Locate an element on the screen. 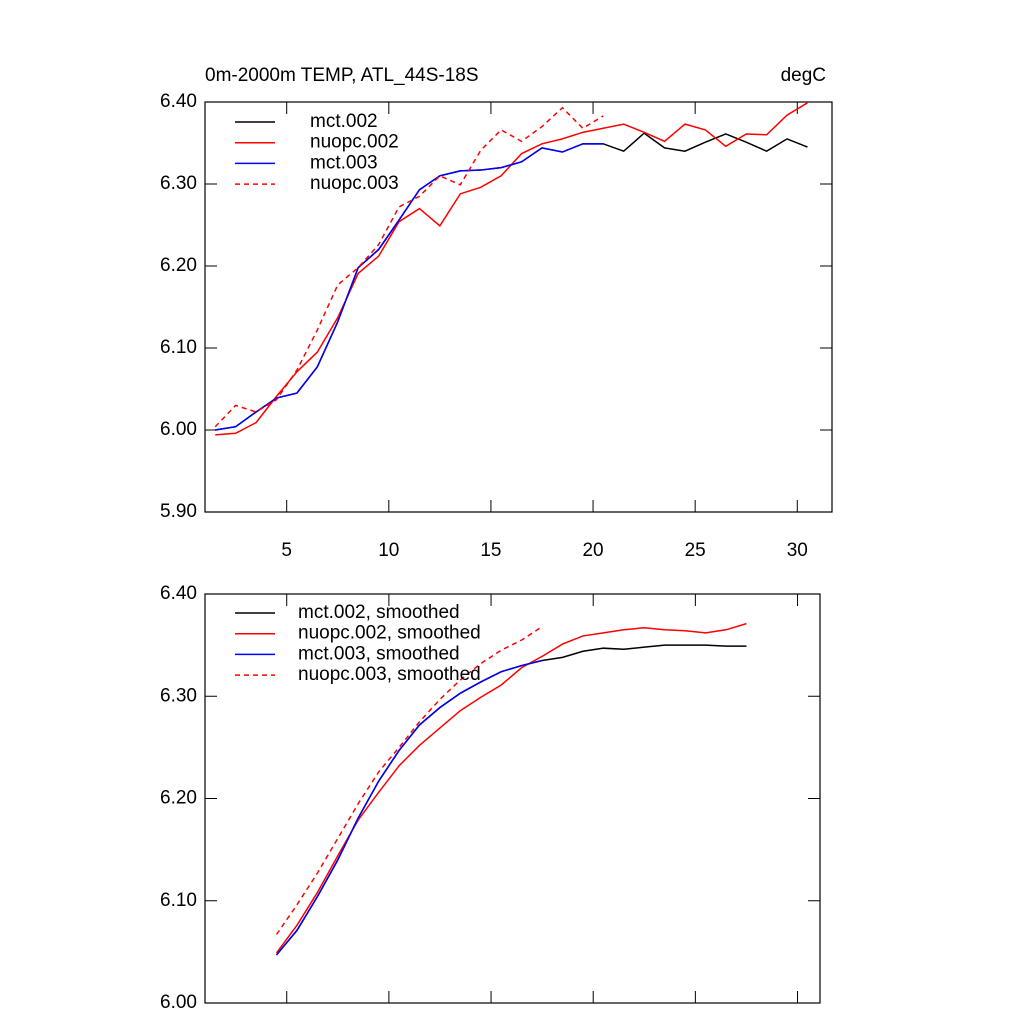 This screenshot has width=1024, height=1024. legend-label: mct.002 is located at coordinates (344, 121).